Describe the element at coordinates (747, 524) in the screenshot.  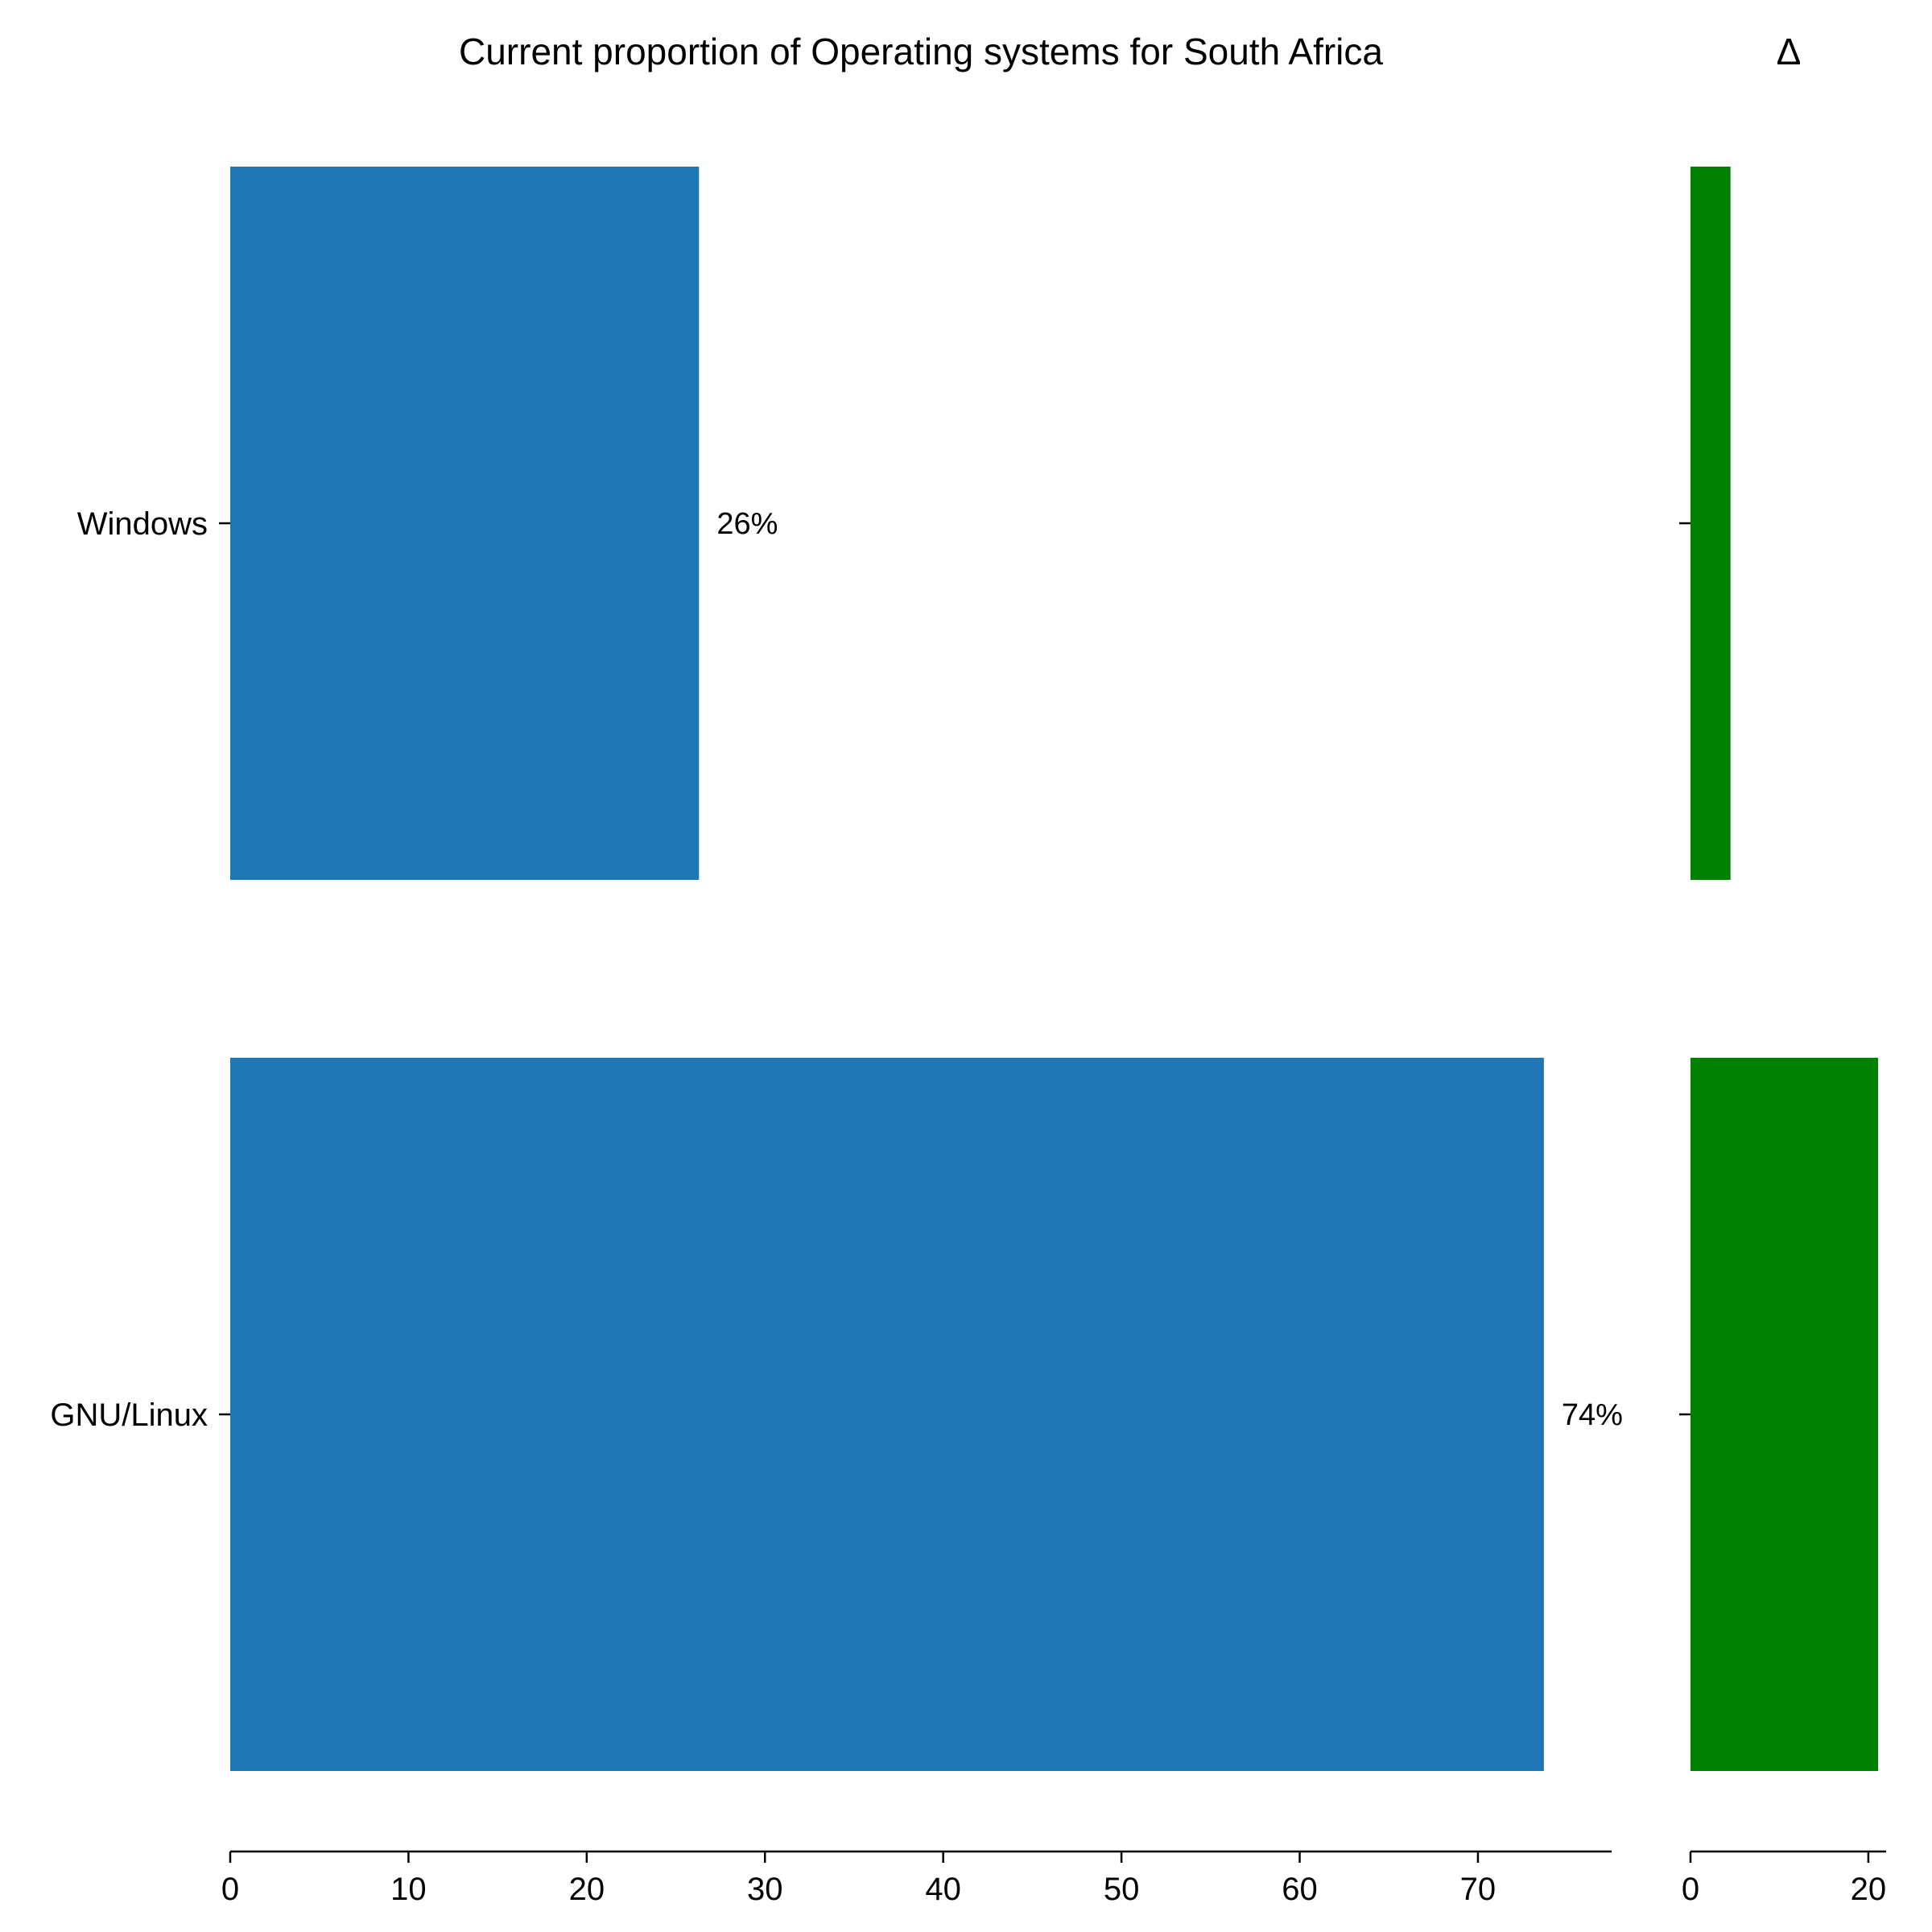
I see `data-label: 26%` at that location.